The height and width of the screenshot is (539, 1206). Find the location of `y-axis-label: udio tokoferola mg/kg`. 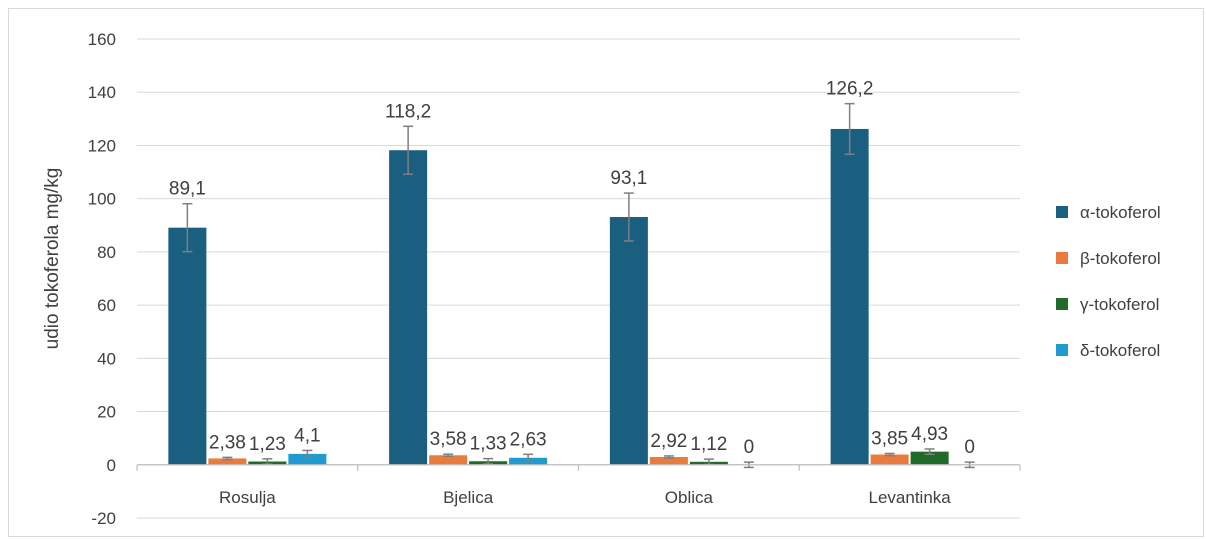

y-axis-label: udio tokoferola mg/kg is located at coordinates (52, 259).